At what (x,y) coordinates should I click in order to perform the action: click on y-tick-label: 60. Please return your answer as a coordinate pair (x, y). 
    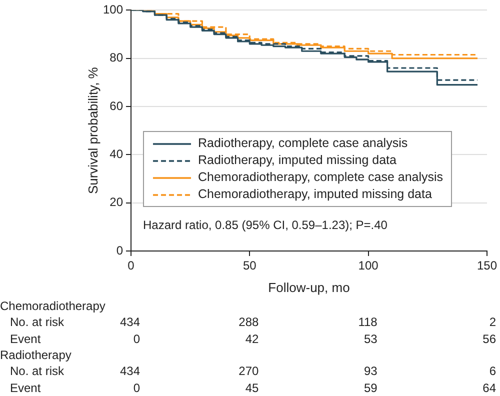
    Looking at the image, I should click on (117, 105).